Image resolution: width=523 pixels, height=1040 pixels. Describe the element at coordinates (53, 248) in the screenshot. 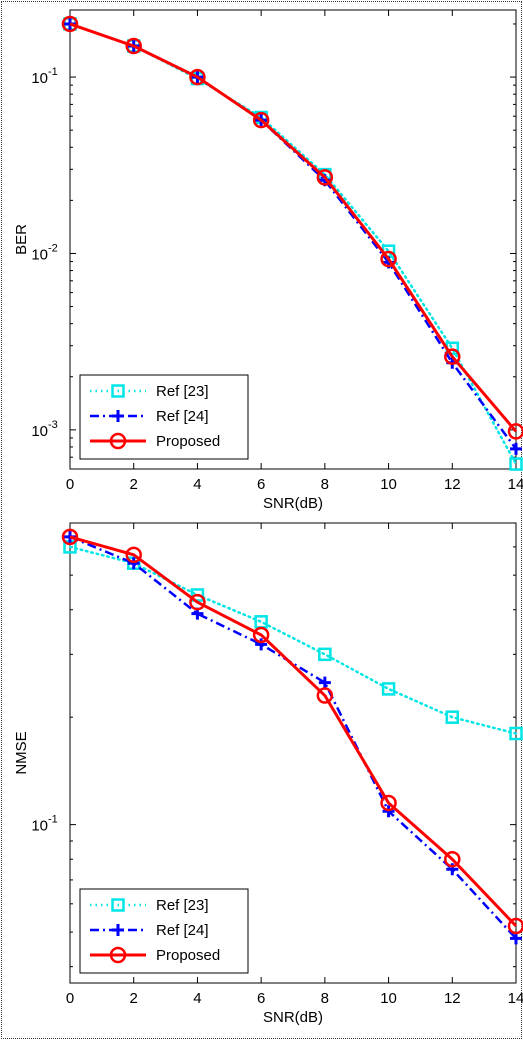

I see `y-tick-label-exponent: -2` at that location.